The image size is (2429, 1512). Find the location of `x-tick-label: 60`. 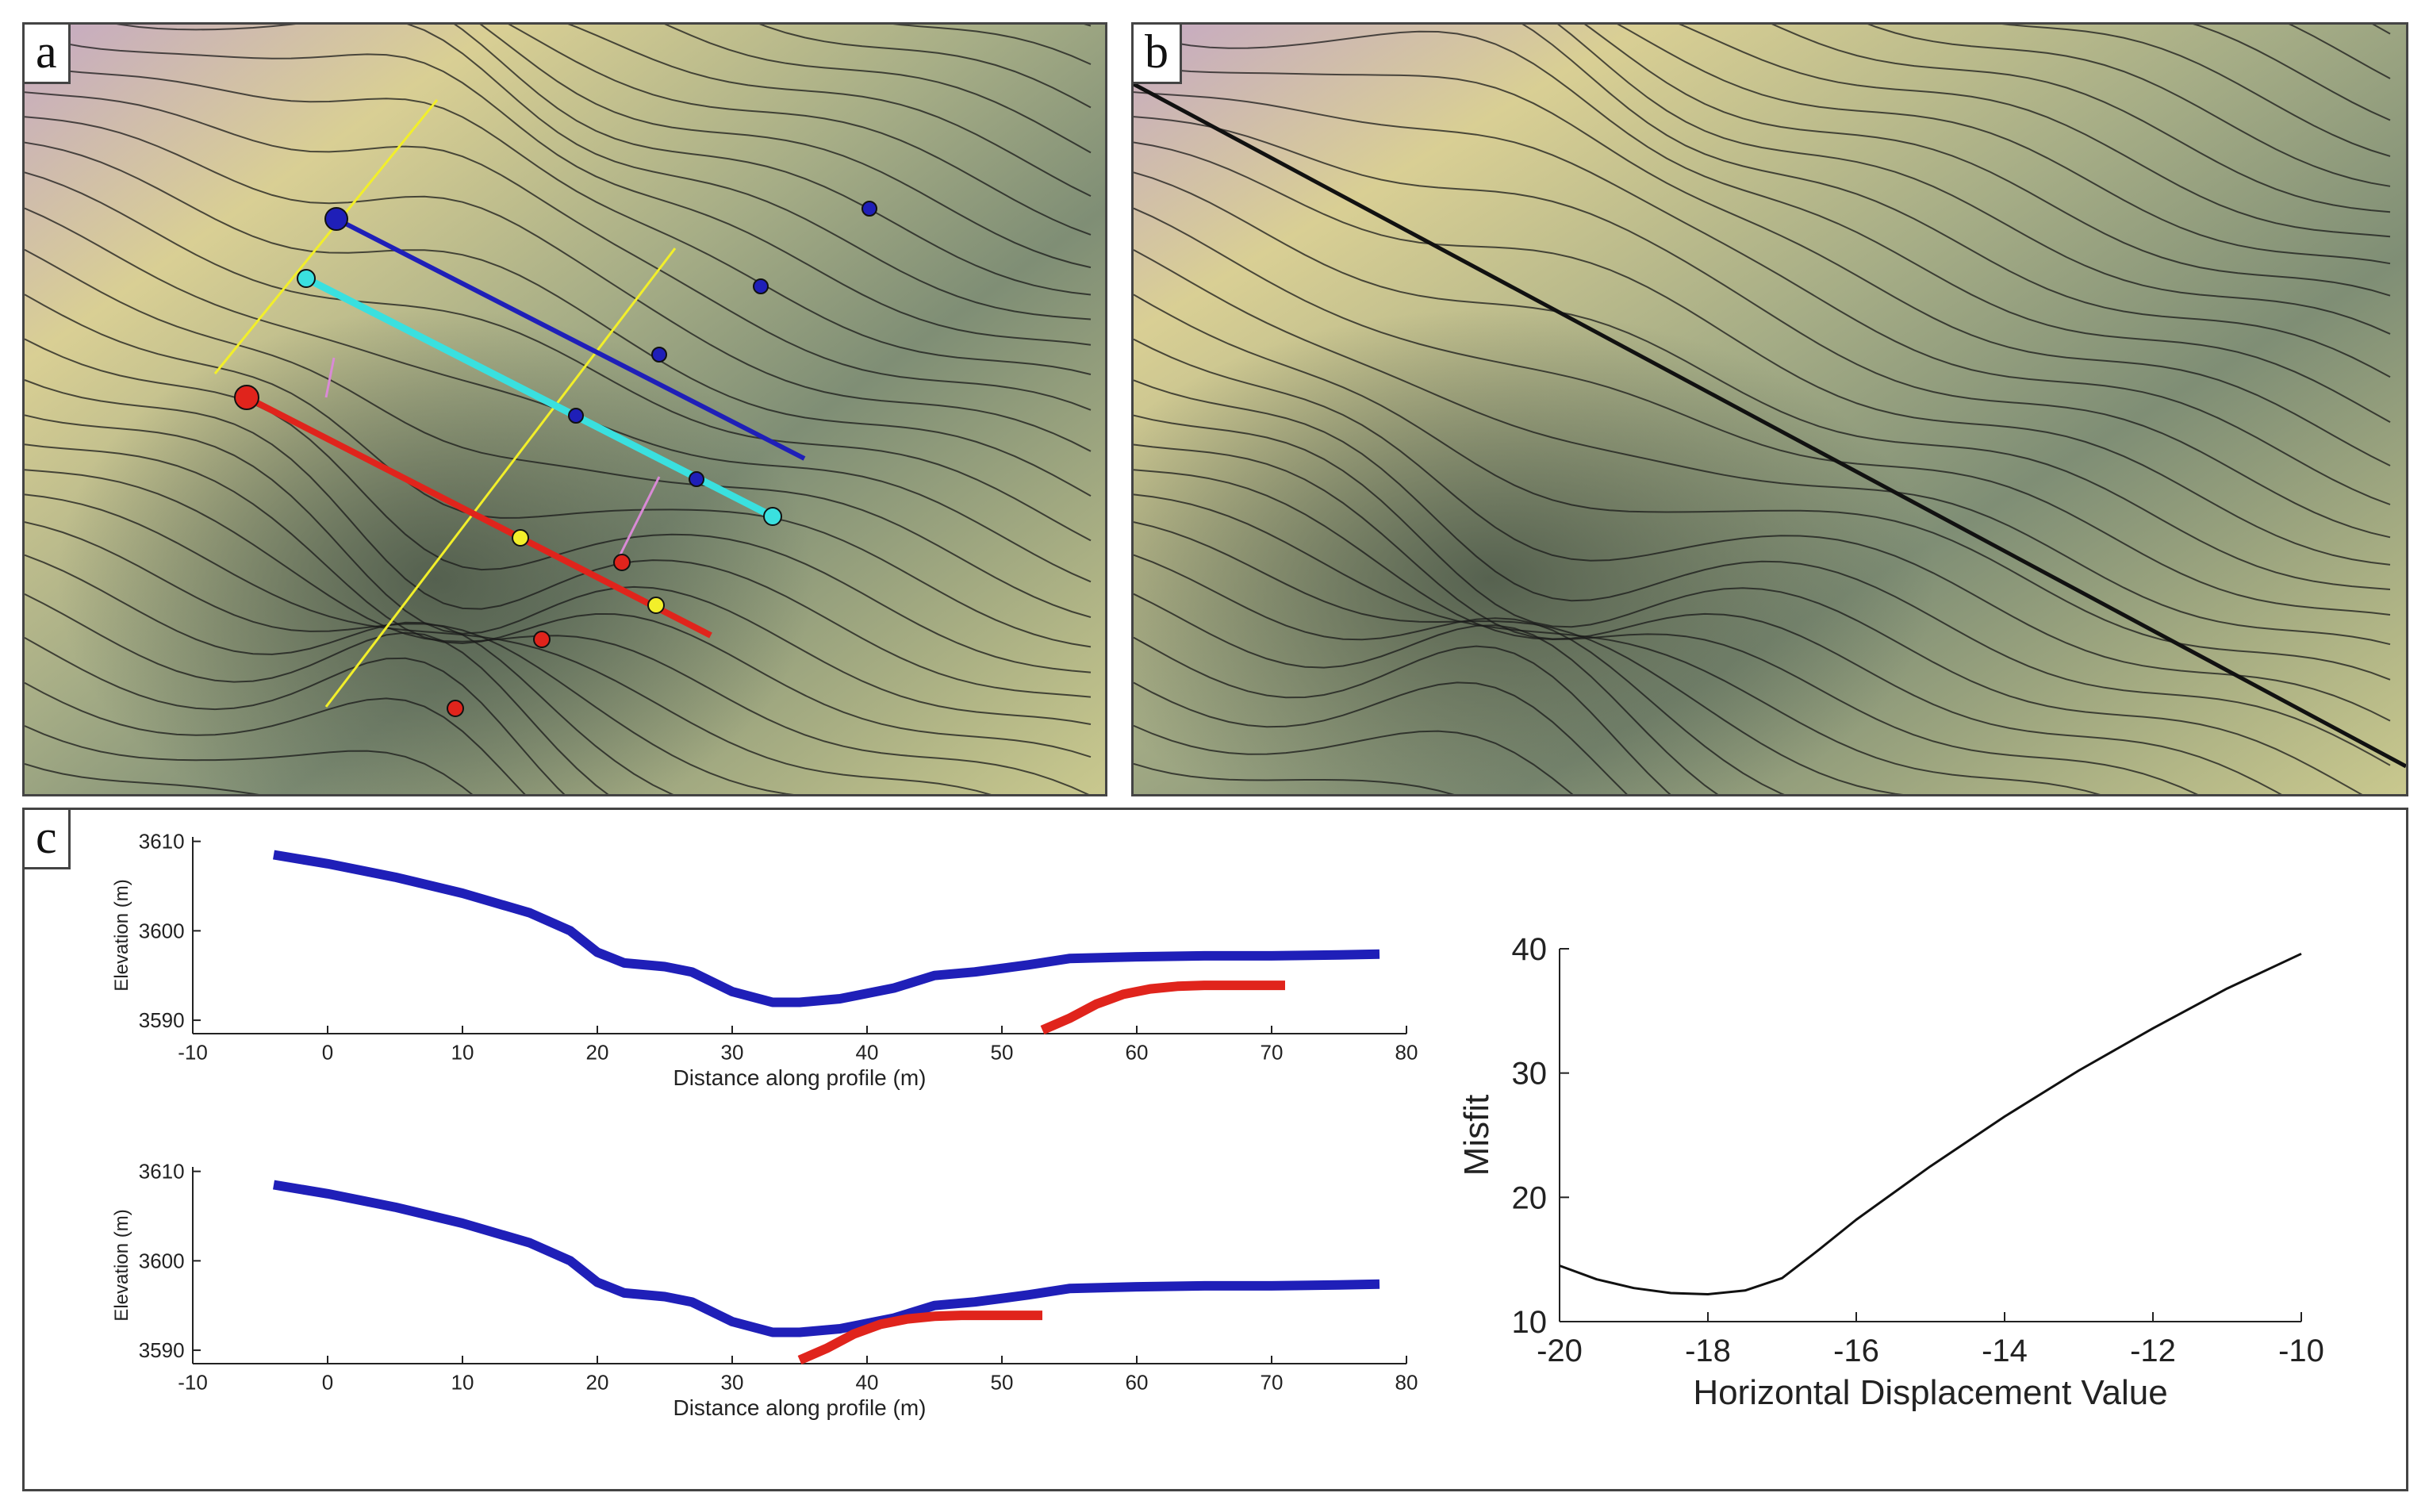

x-tick-label: 60 is located at coordinates (1137, 1383).